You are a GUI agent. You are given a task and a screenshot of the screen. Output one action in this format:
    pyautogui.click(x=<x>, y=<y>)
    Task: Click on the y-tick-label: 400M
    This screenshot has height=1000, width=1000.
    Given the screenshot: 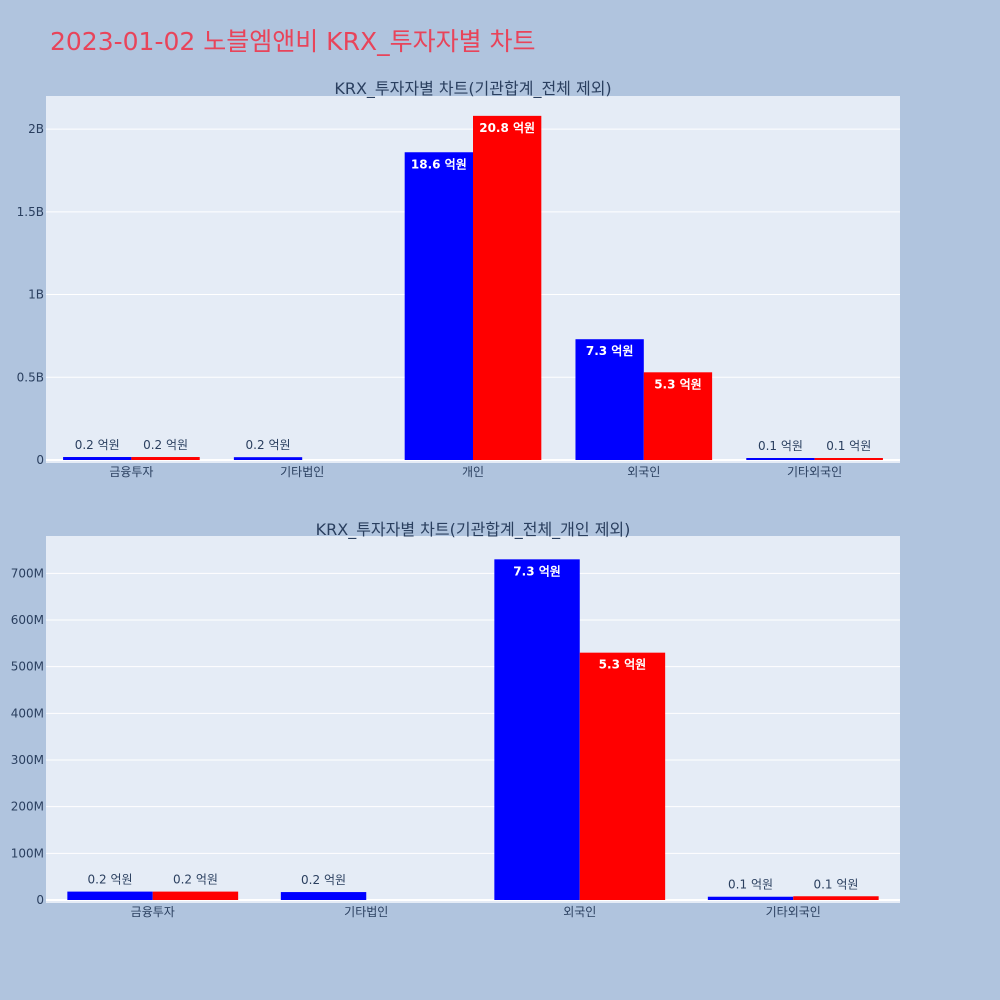 What is the action you would take?
    pyautogui.click(x=27, y=713)
    